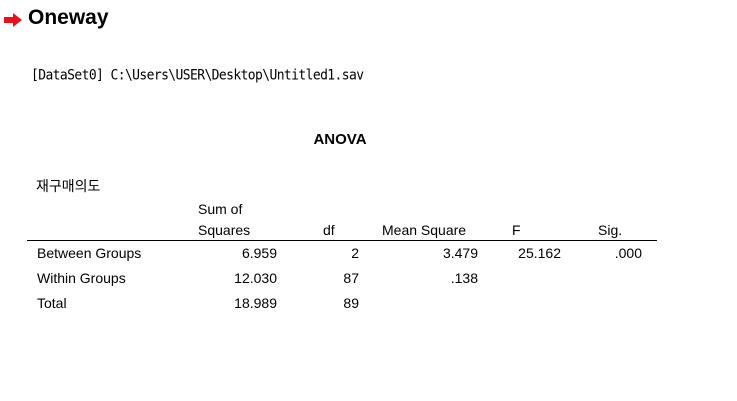 This screenshot has height=401, width=737. Describe the element at coordinates (539, 253) in the screenshot. I see `cell-f: 25.162` at that location.